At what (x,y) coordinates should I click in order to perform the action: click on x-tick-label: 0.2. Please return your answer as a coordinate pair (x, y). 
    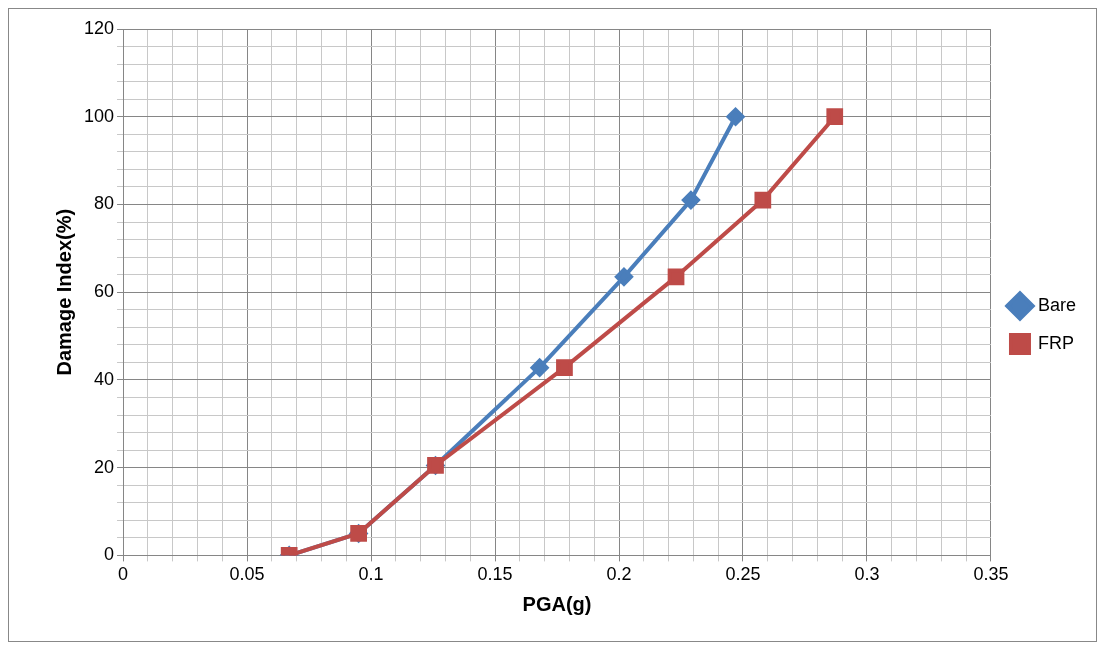
    Looking at the image, I should click on (619, 574).